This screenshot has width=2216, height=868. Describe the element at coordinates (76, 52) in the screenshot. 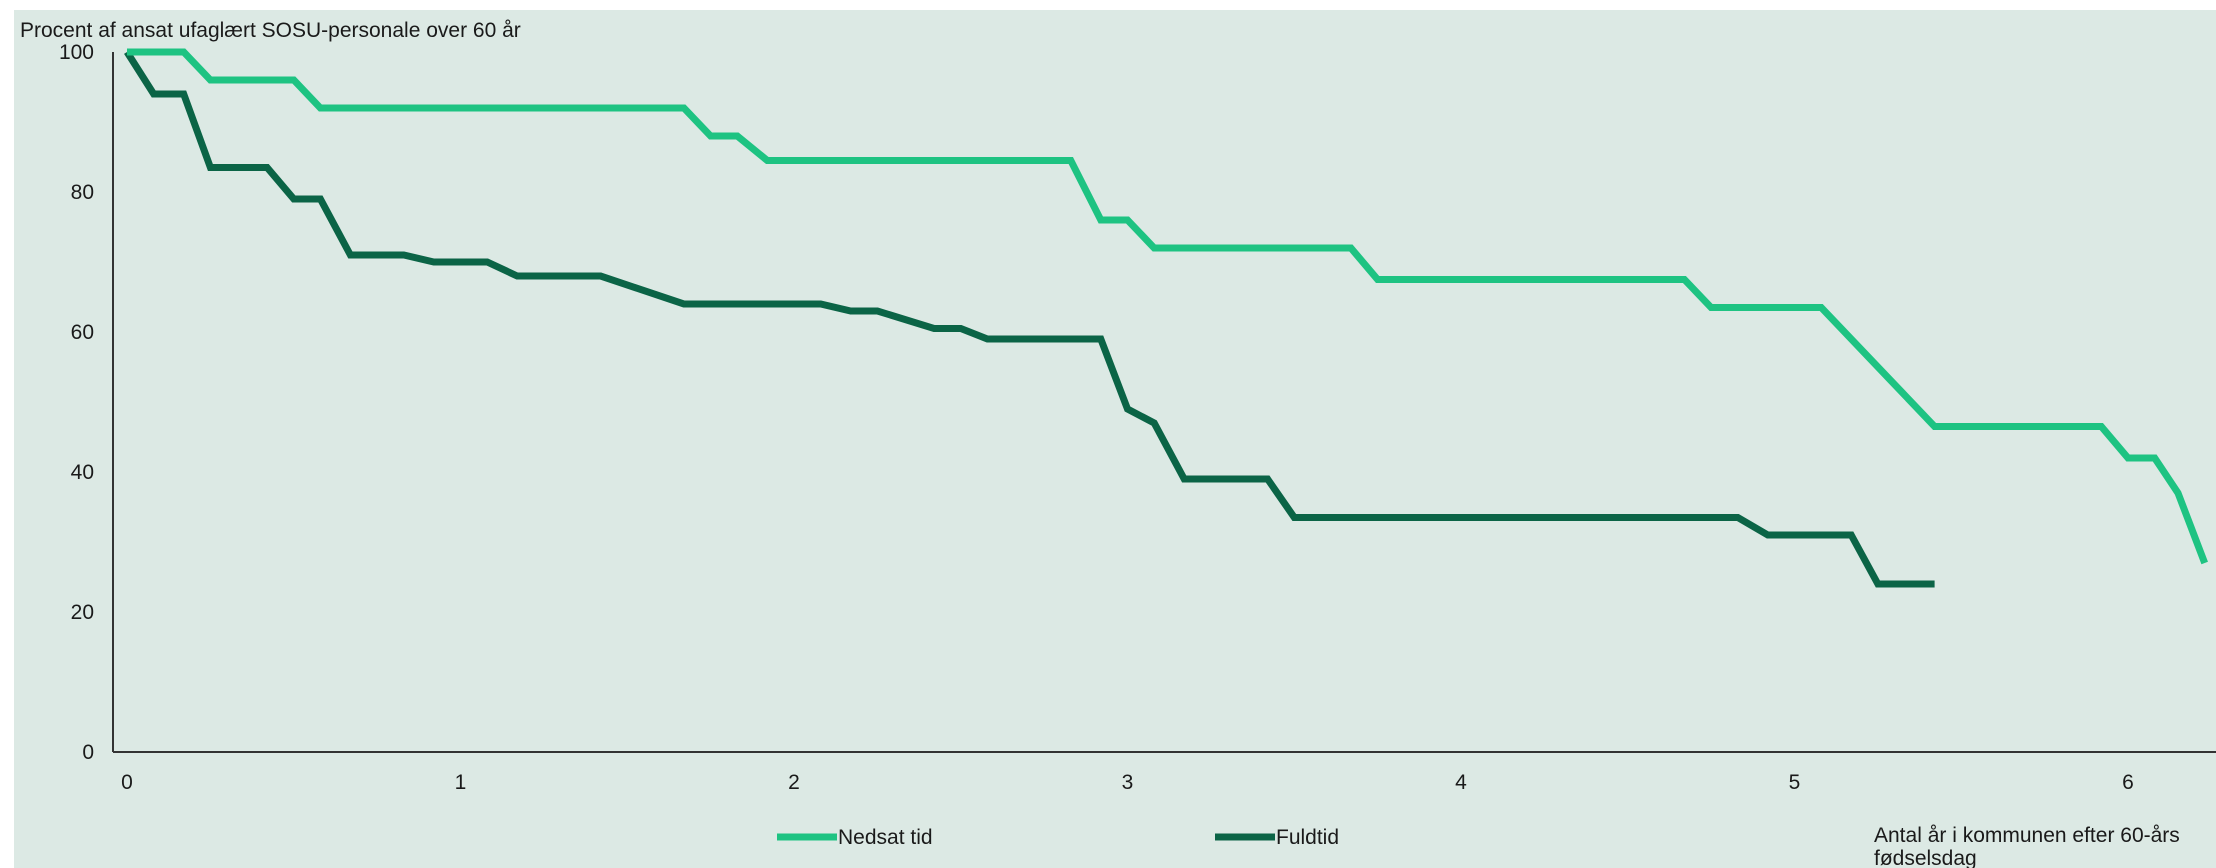

I see `y-tick-label-100: 100` at that location.